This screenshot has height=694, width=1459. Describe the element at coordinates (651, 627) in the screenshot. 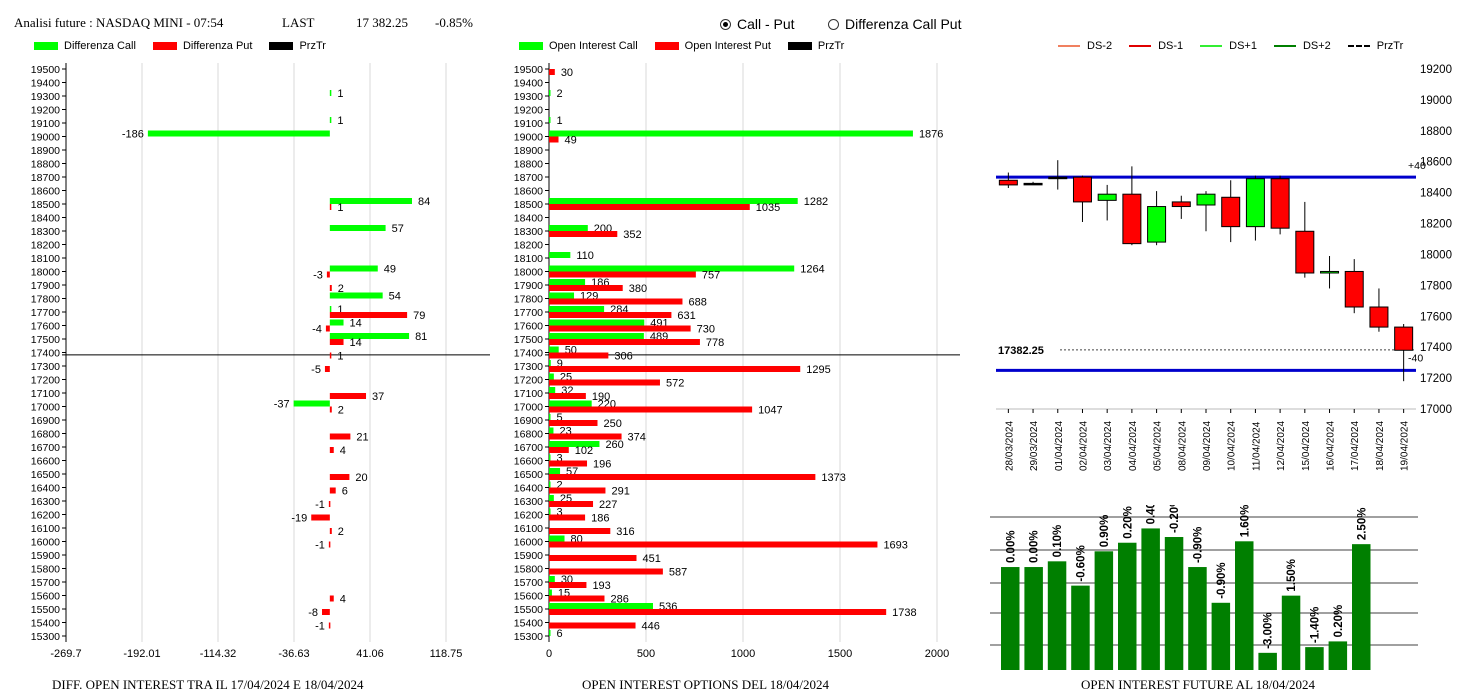

I see `put-value-label: 446` at that location.